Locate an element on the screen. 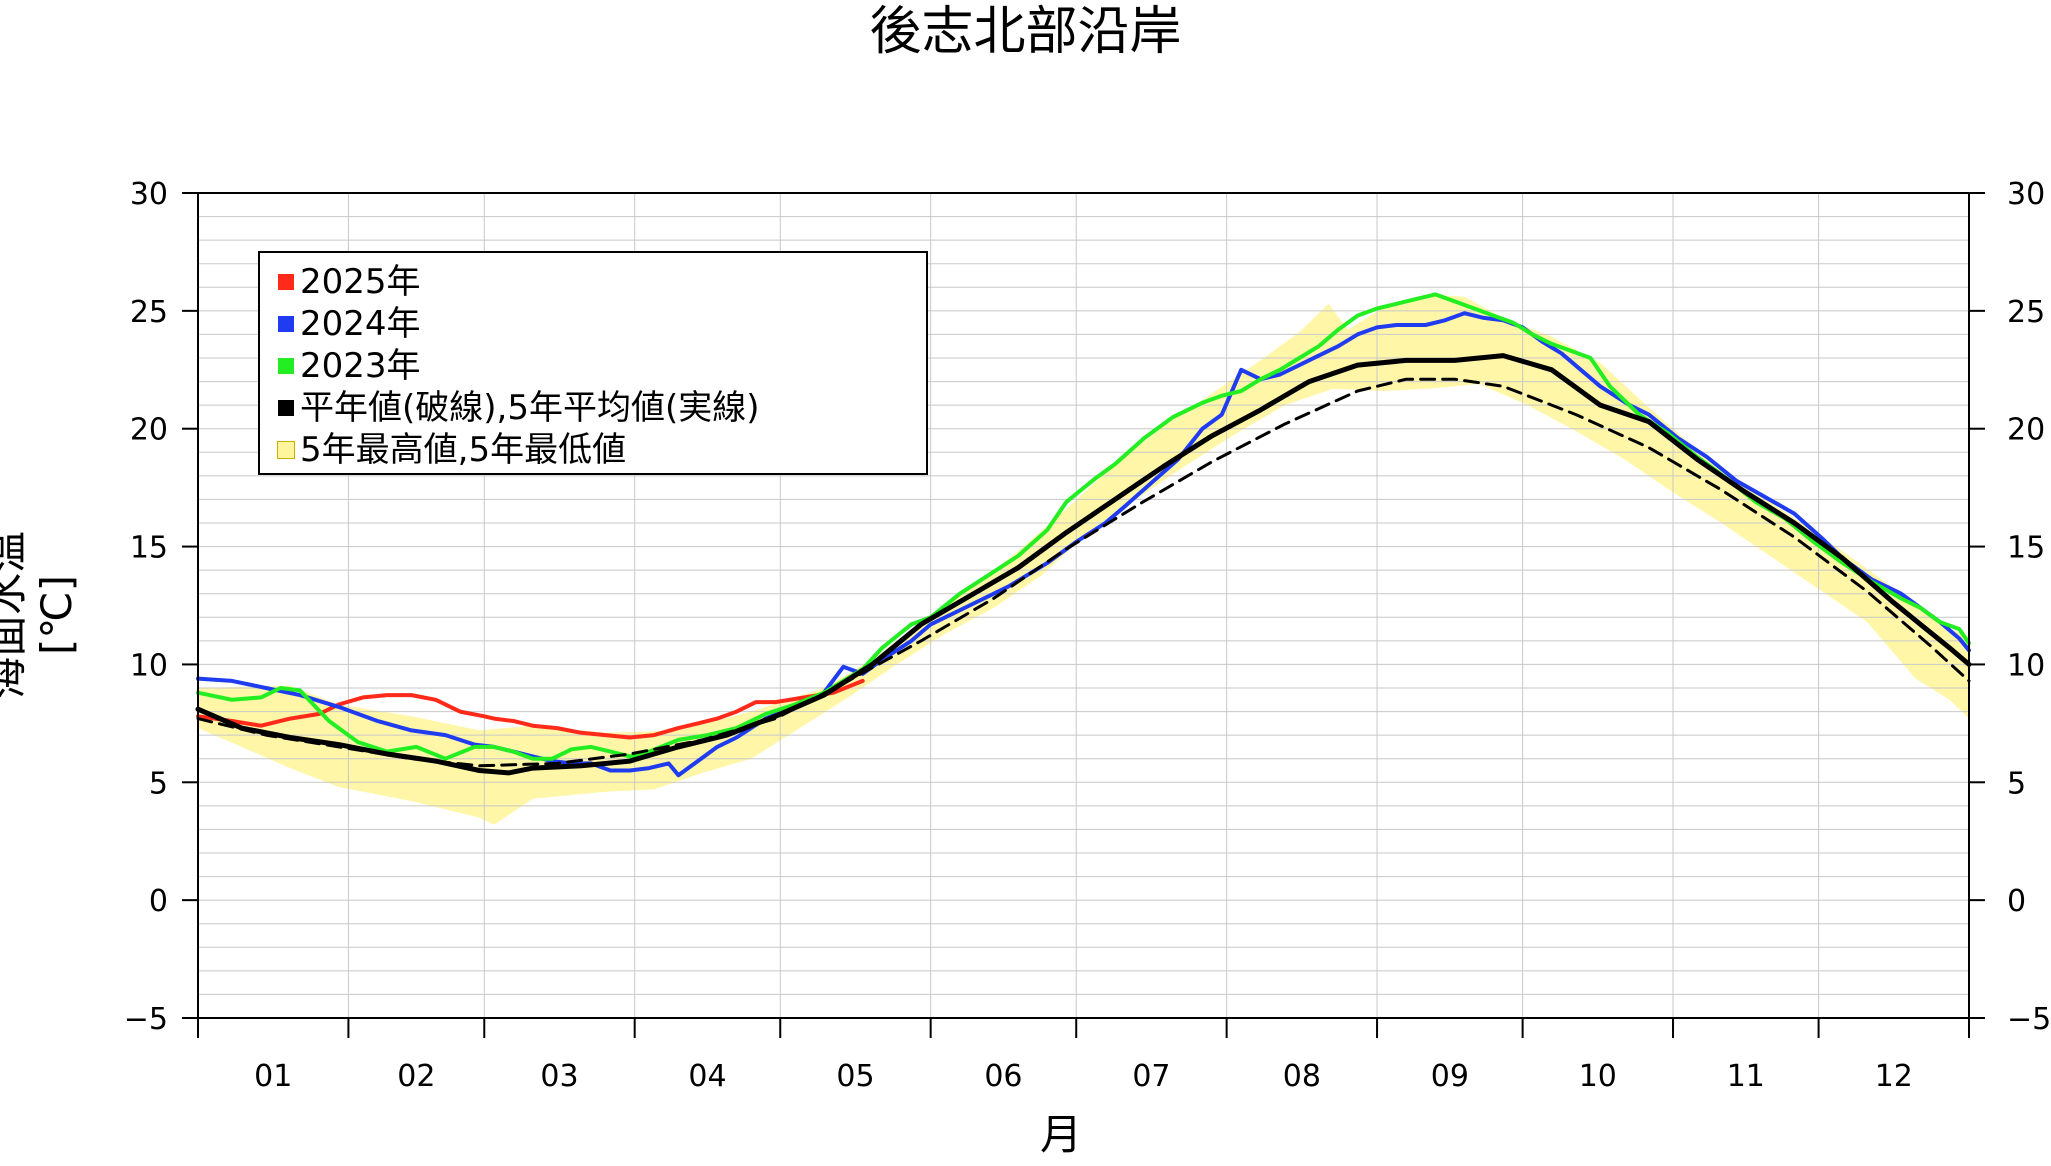  x-tick-label: 08 is located at coordinates (1302, 1076).